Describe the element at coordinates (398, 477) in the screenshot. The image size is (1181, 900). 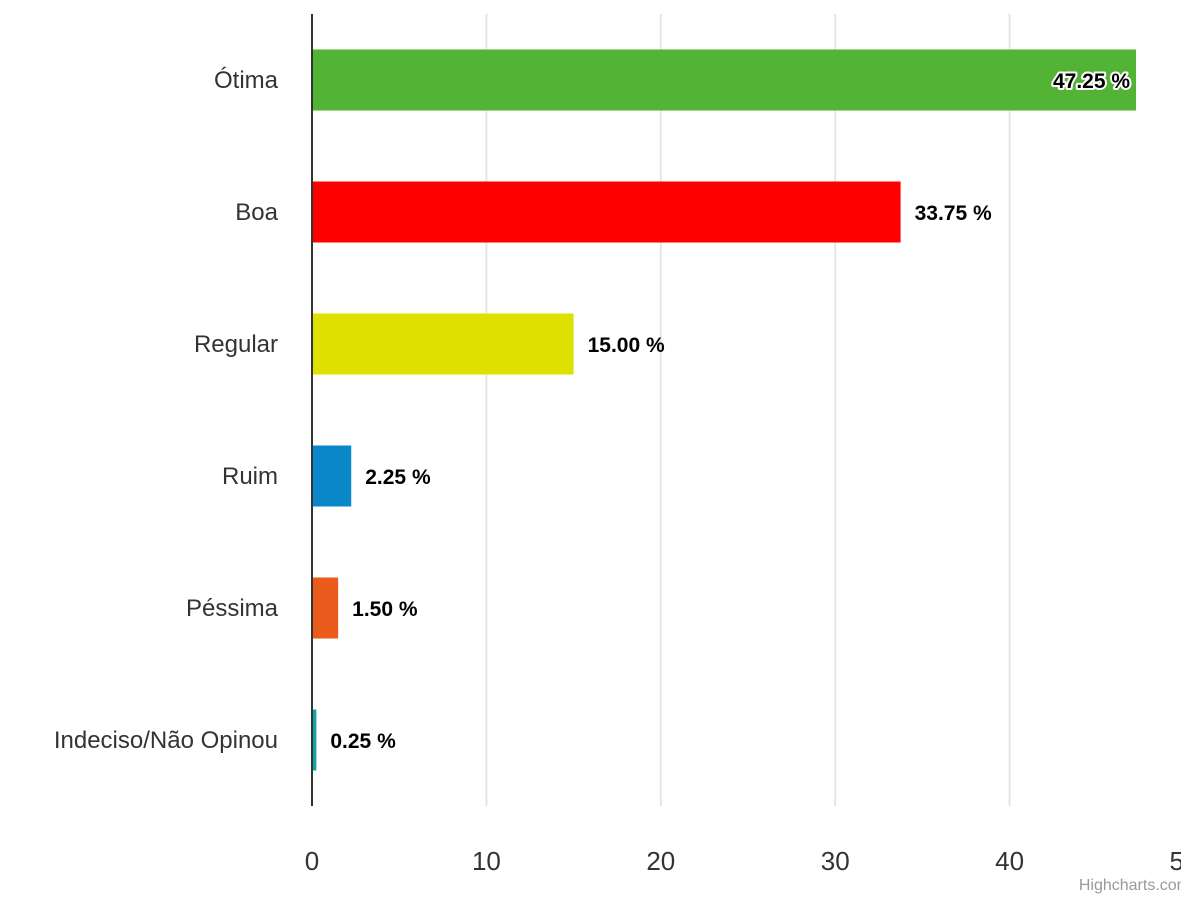
I see `data-label: 2.25 %` at that location.